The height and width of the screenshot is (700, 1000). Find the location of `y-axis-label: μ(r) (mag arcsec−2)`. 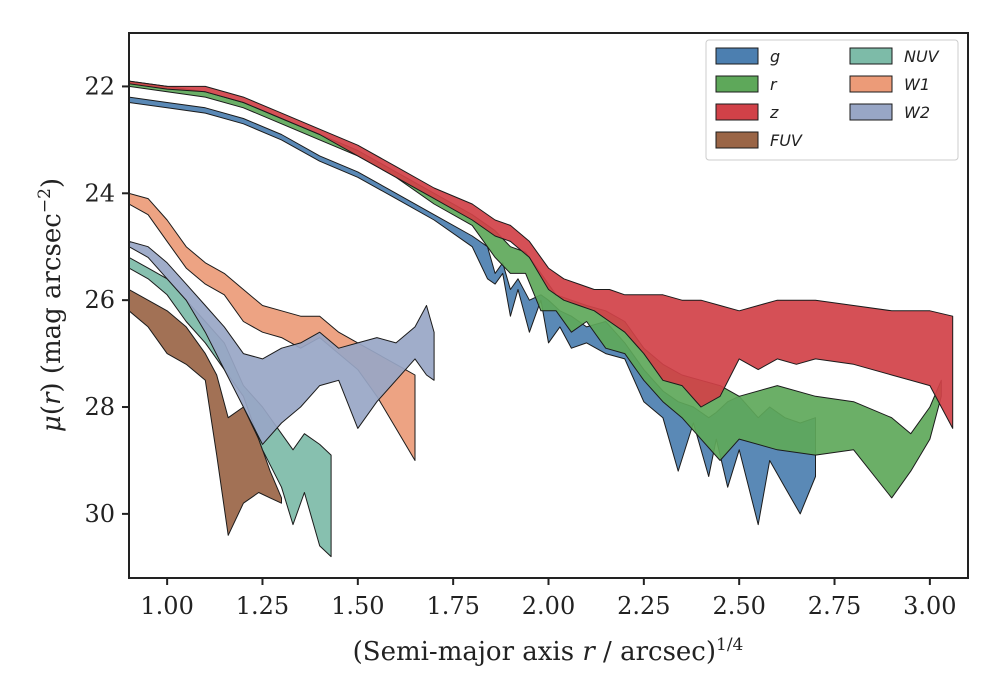

y-axis-label: μ(r) (mag arcsec−2) is located at coordinates (51, 305).